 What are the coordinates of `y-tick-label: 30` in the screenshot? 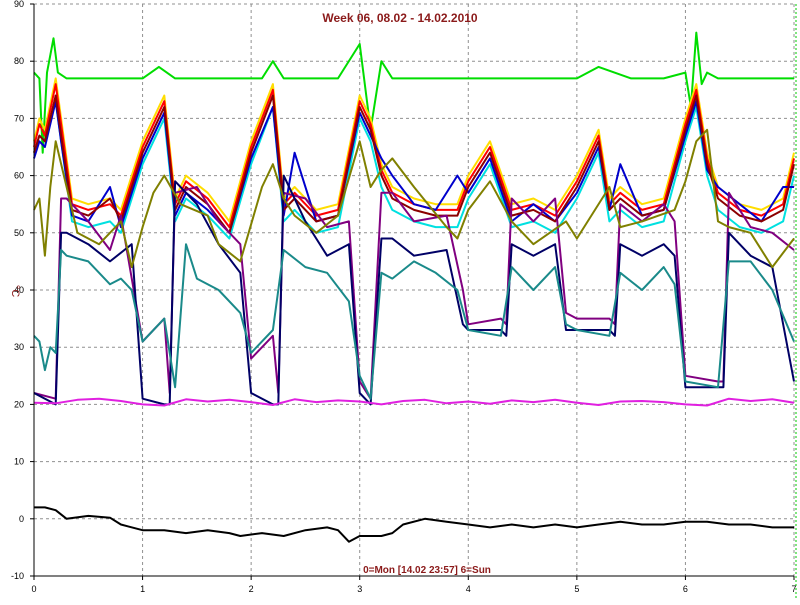 It's located at (19, 347).